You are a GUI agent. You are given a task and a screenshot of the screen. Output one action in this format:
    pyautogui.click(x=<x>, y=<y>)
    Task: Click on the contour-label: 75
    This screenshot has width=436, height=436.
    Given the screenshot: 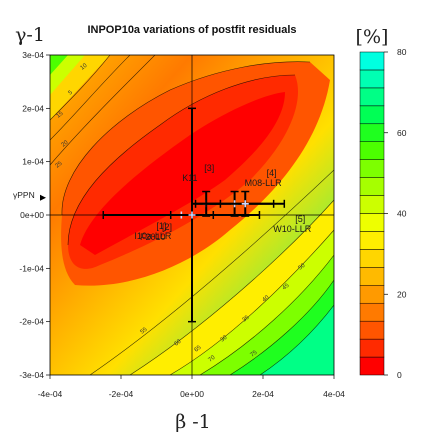 What is the action you would take?
    pyautogui.click(x=254, y=353)
    